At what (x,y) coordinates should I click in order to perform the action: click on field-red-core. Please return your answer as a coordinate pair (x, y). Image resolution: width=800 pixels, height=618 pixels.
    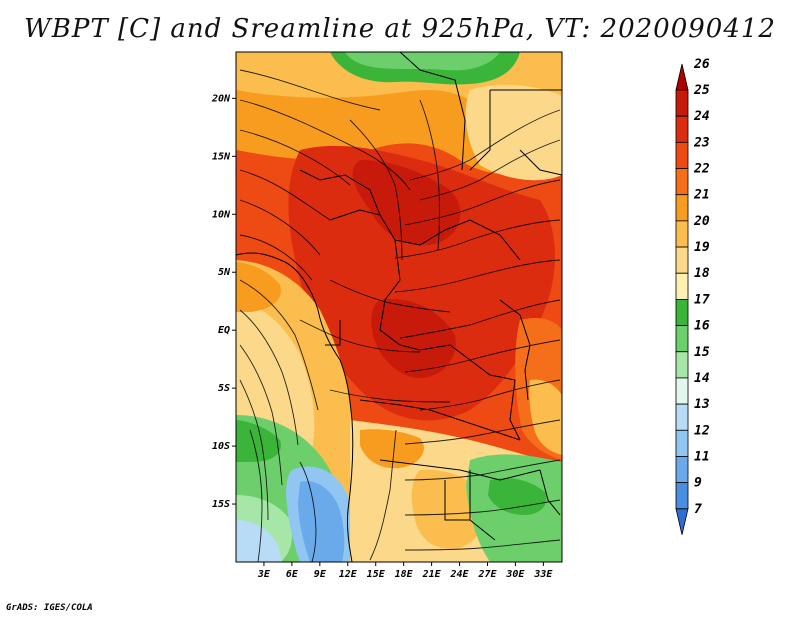
    Looking at the image, I should click on (421, 283).